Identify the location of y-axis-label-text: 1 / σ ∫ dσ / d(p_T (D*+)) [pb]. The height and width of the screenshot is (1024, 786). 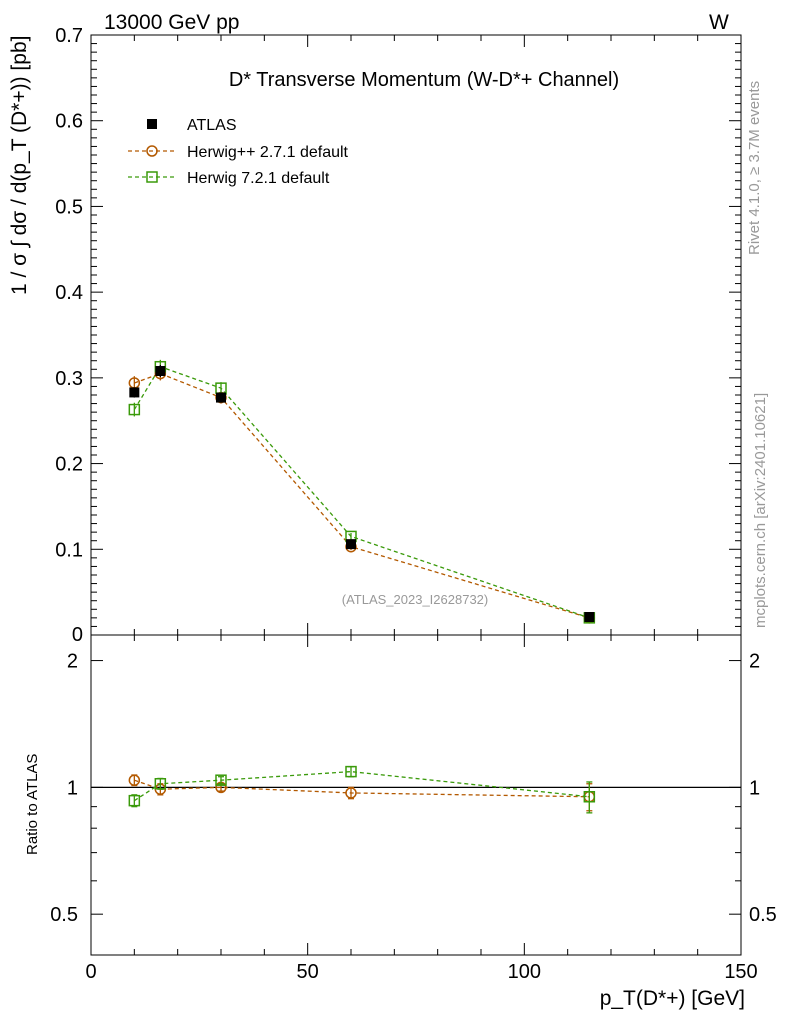
(19, 165).